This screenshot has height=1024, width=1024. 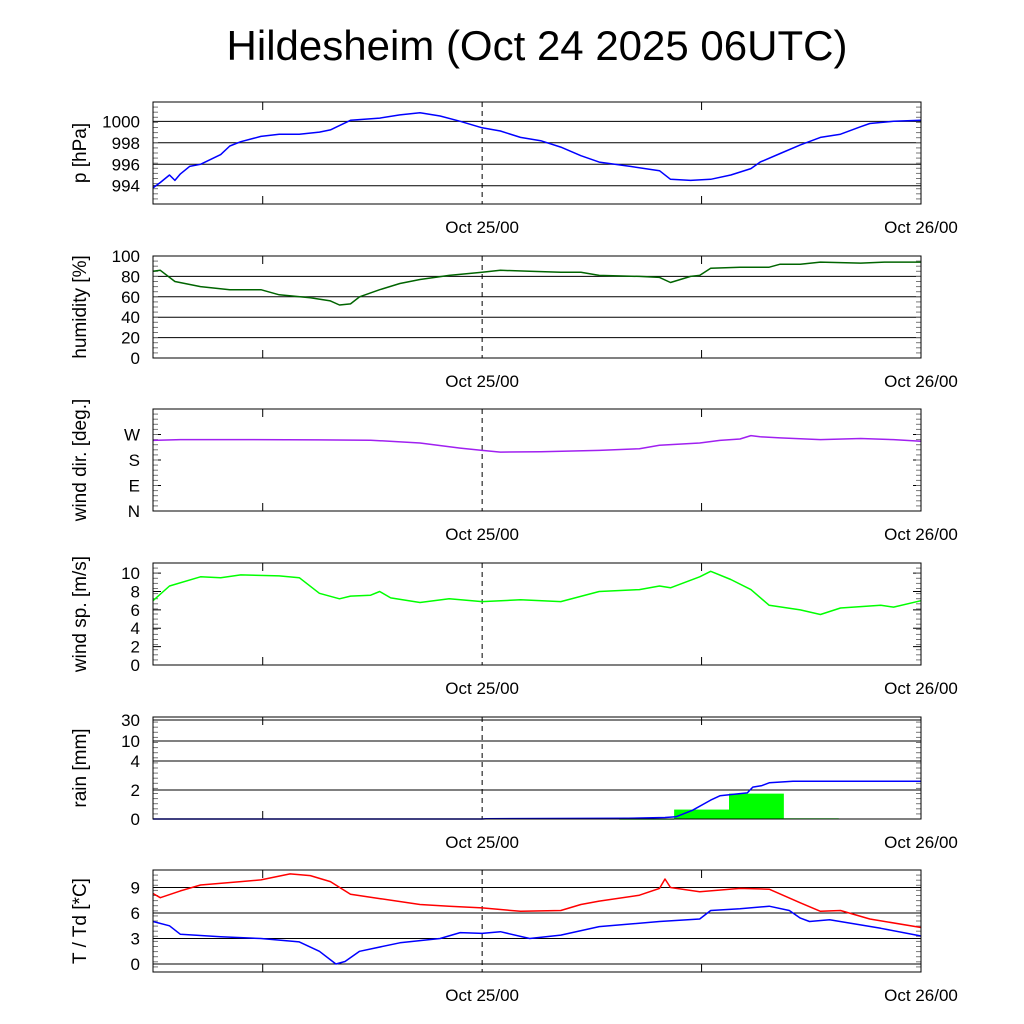 What do you see at coordinates (80, 767) in the screenshot?
I see `y-axis-label: rain [mm]` at bounding box center [80, 767].